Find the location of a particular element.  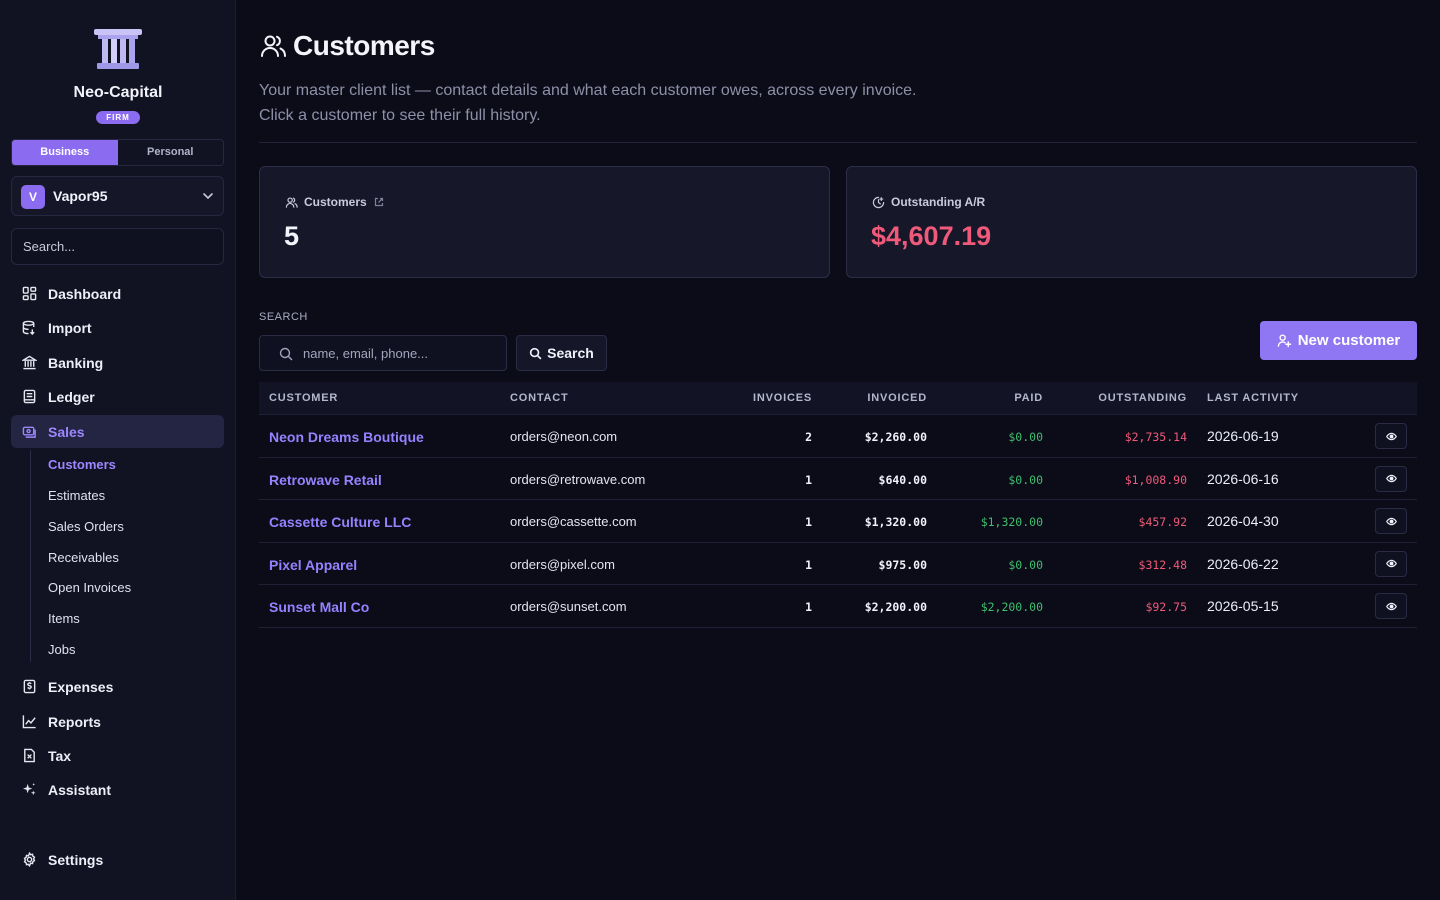

sidebar-search-input is located at coordinates (117, 246).